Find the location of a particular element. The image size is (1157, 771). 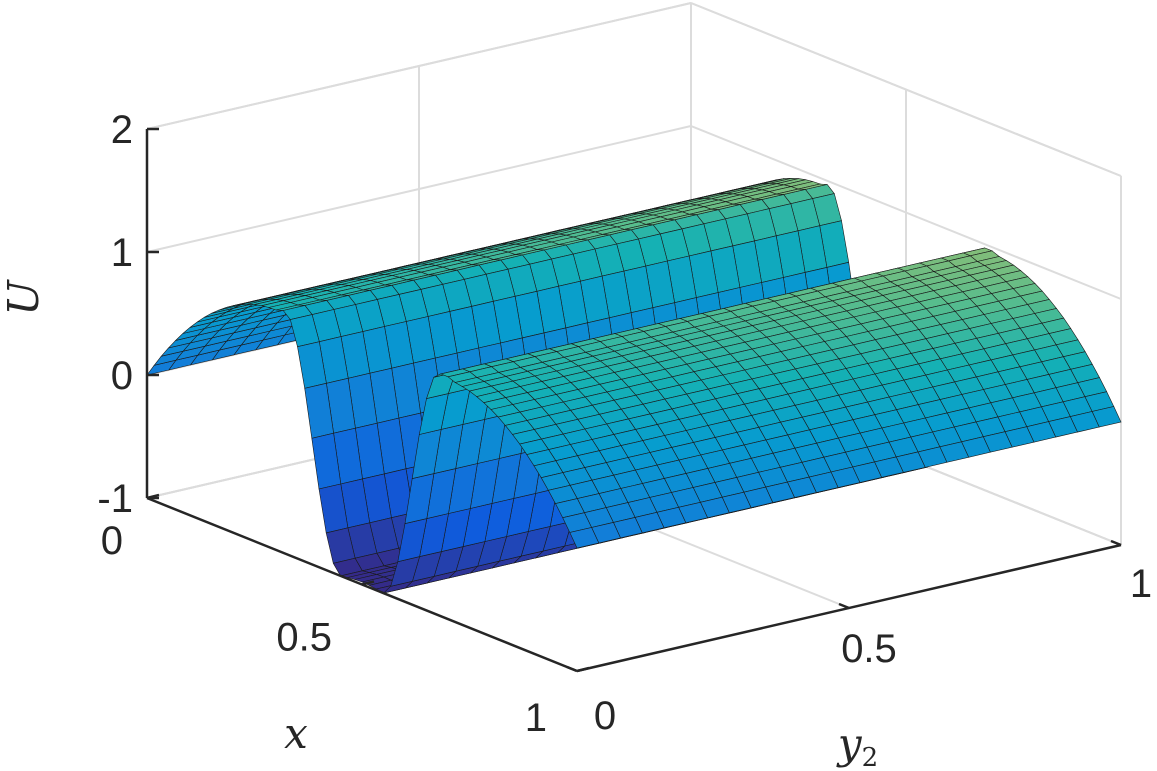

y-tick-label: 0 is located at coordinates (605, 716).